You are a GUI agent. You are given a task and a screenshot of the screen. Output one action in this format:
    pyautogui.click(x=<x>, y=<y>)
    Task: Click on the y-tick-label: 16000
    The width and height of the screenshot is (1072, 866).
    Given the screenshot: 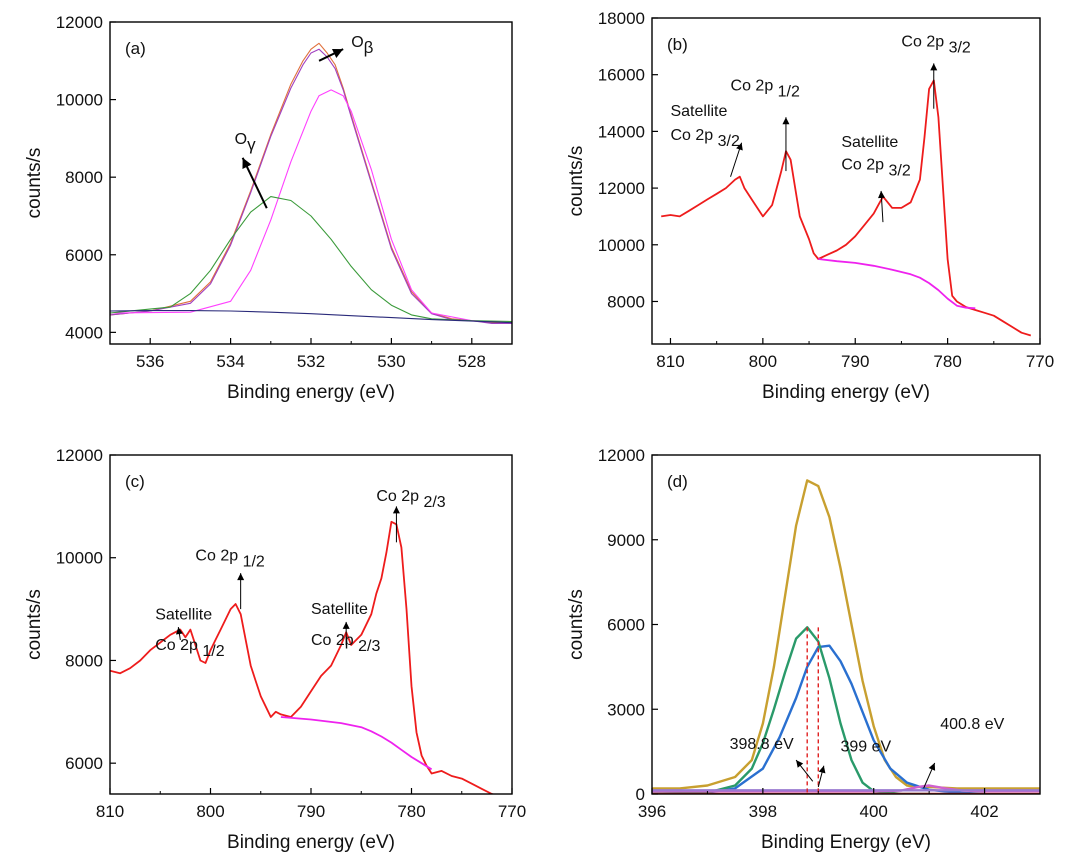 What is the action you would take?
    pyautogui.click(x=621, y=75)
    